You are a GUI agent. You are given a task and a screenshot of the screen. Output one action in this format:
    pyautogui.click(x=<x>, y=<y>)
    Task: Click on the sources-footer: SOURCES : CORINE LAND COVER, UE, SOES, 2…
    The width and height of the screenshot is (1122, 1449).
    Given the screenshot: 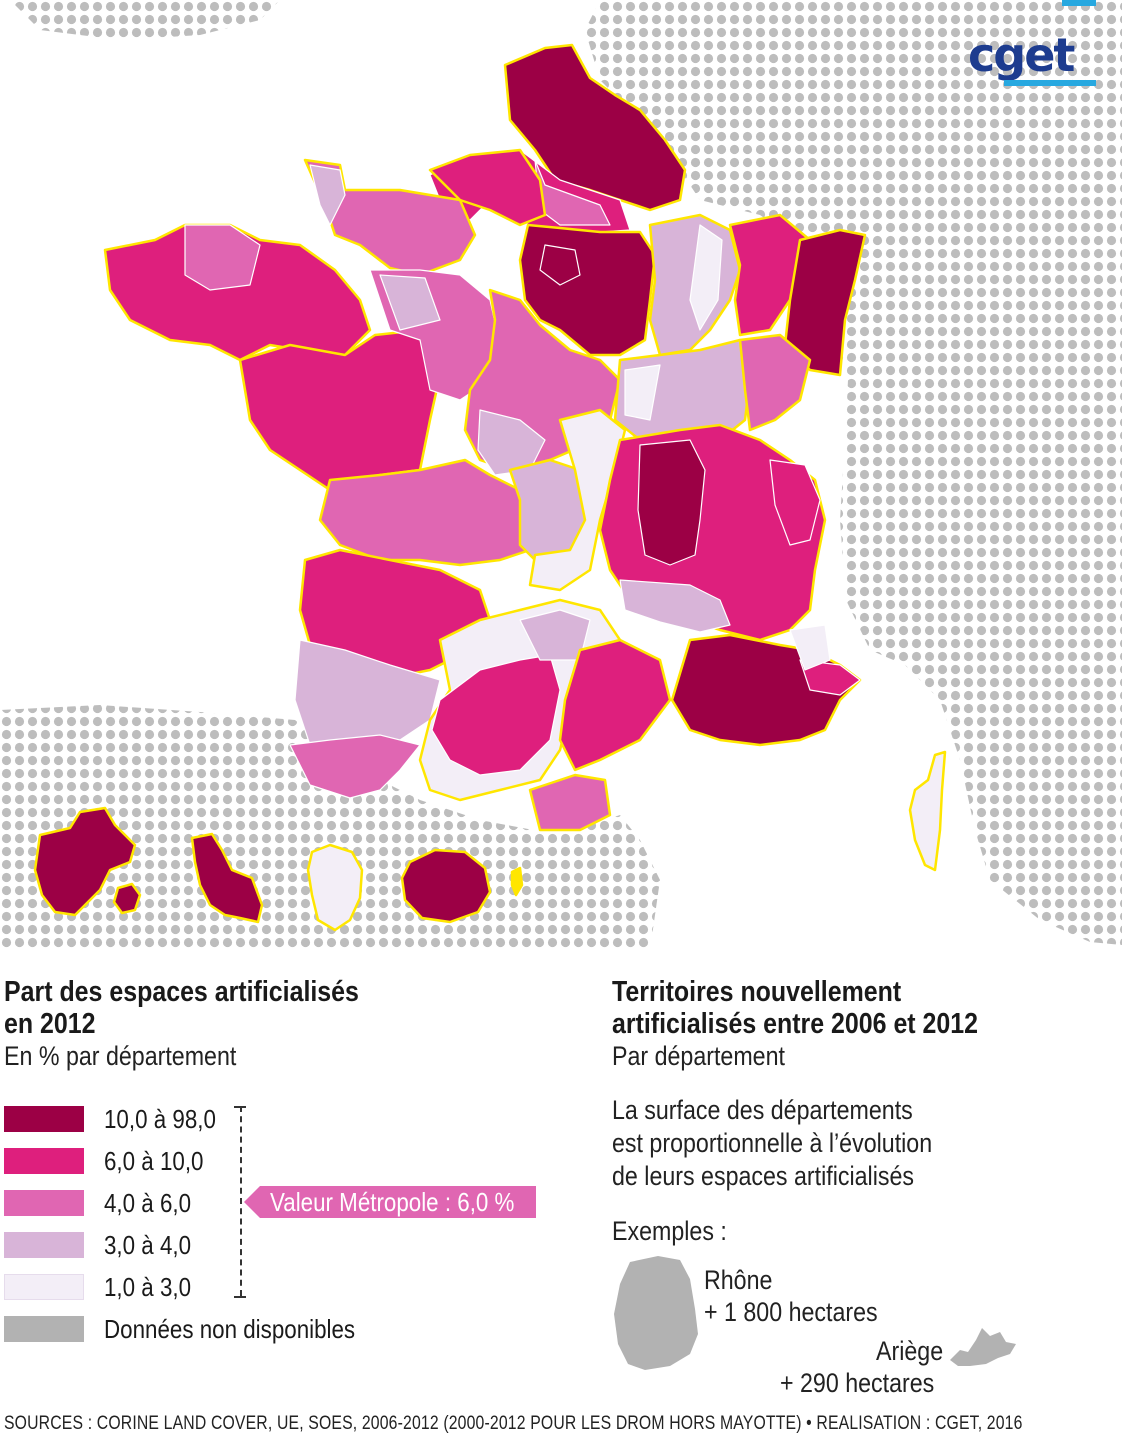 What is the action you would take?
    pyautogui.click(x=513, y=1423)
    